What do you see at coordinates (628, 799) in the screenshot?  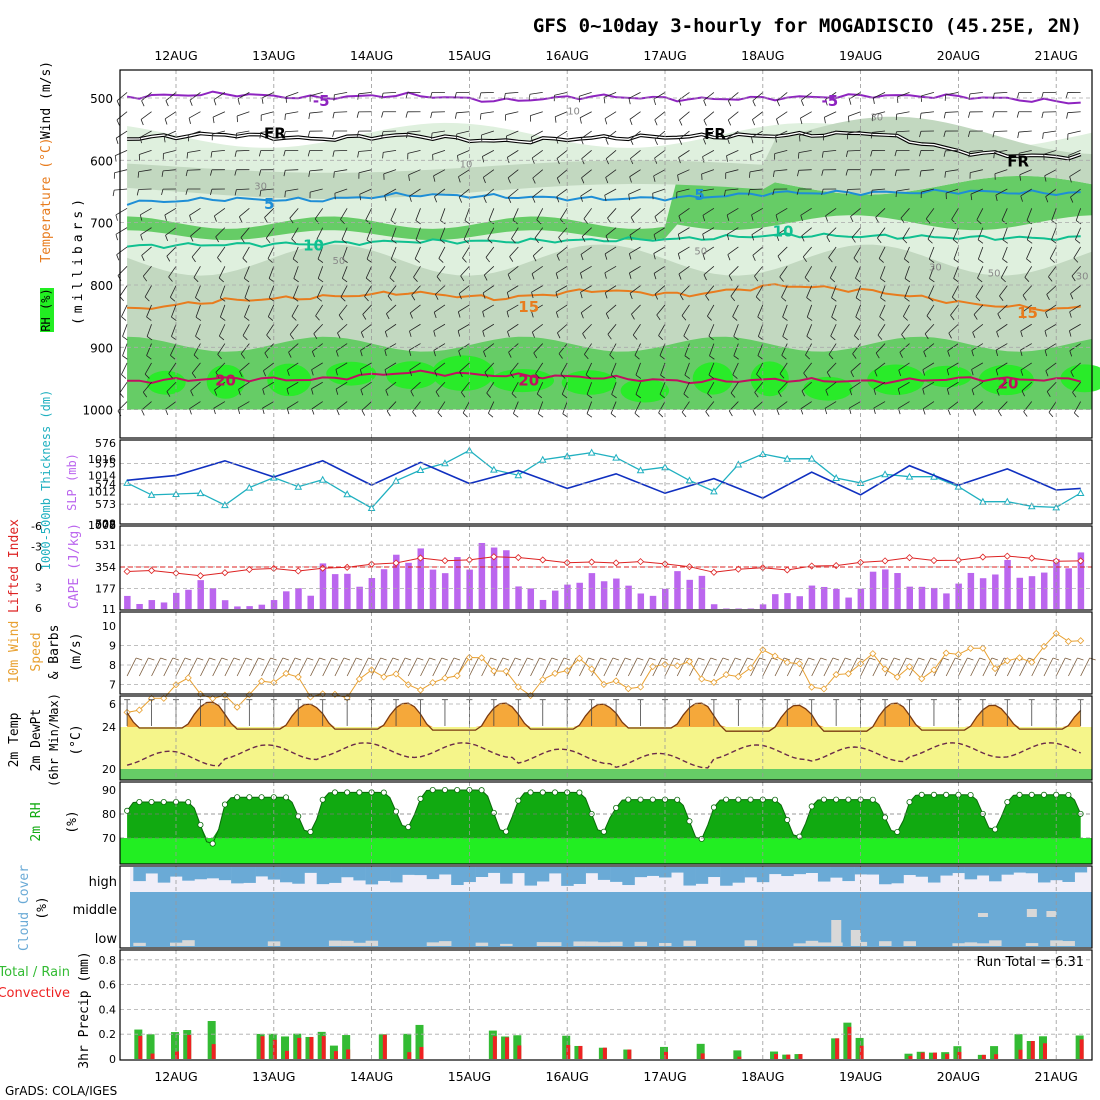 I see `rh-marker` at bounding box center [628, 799].